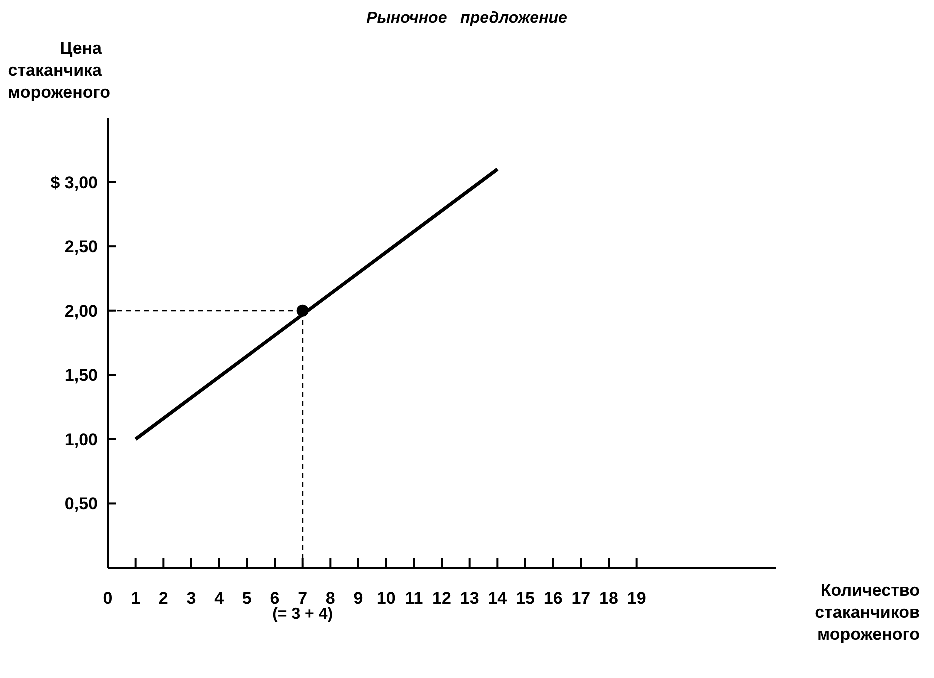 This screenshot has height=678, width=934. Describe the element at coordinates (867, 613) in the screenshot. I see `x-axis-title: Количество стаканчиков мороженого` at that location.